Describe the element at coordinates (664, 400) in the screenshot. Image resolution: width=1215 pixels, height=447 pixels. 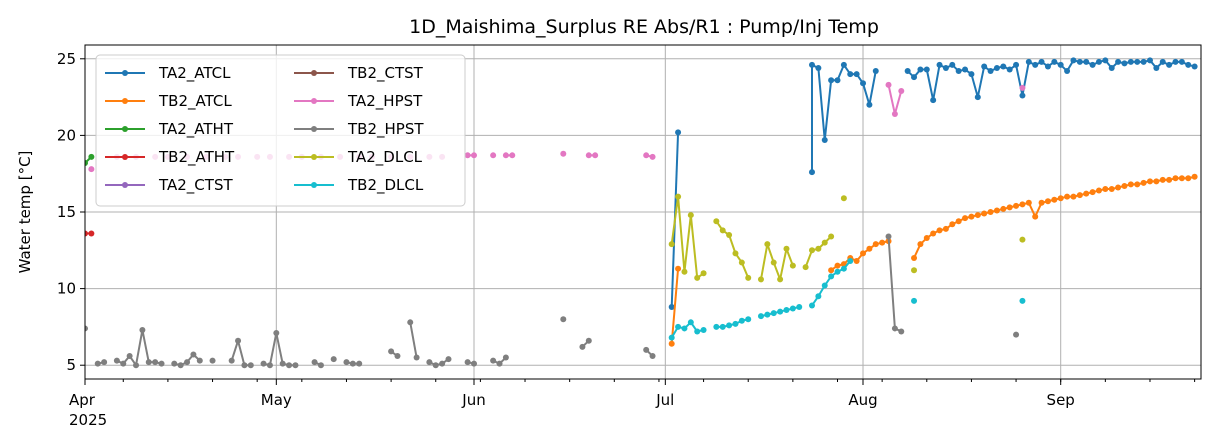
I see `x-tick-label: Jul` at that location.